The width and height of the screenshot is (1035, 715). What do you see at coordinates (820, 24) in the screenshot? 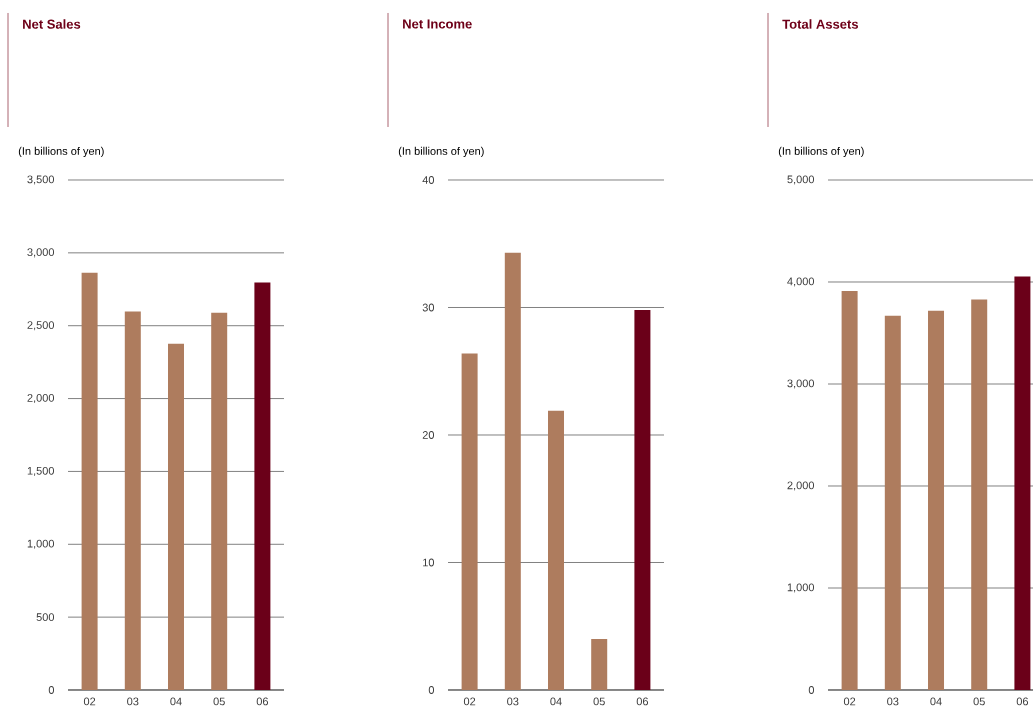
I see `chart-title: Total Assets` at bounding box center [820, 24].